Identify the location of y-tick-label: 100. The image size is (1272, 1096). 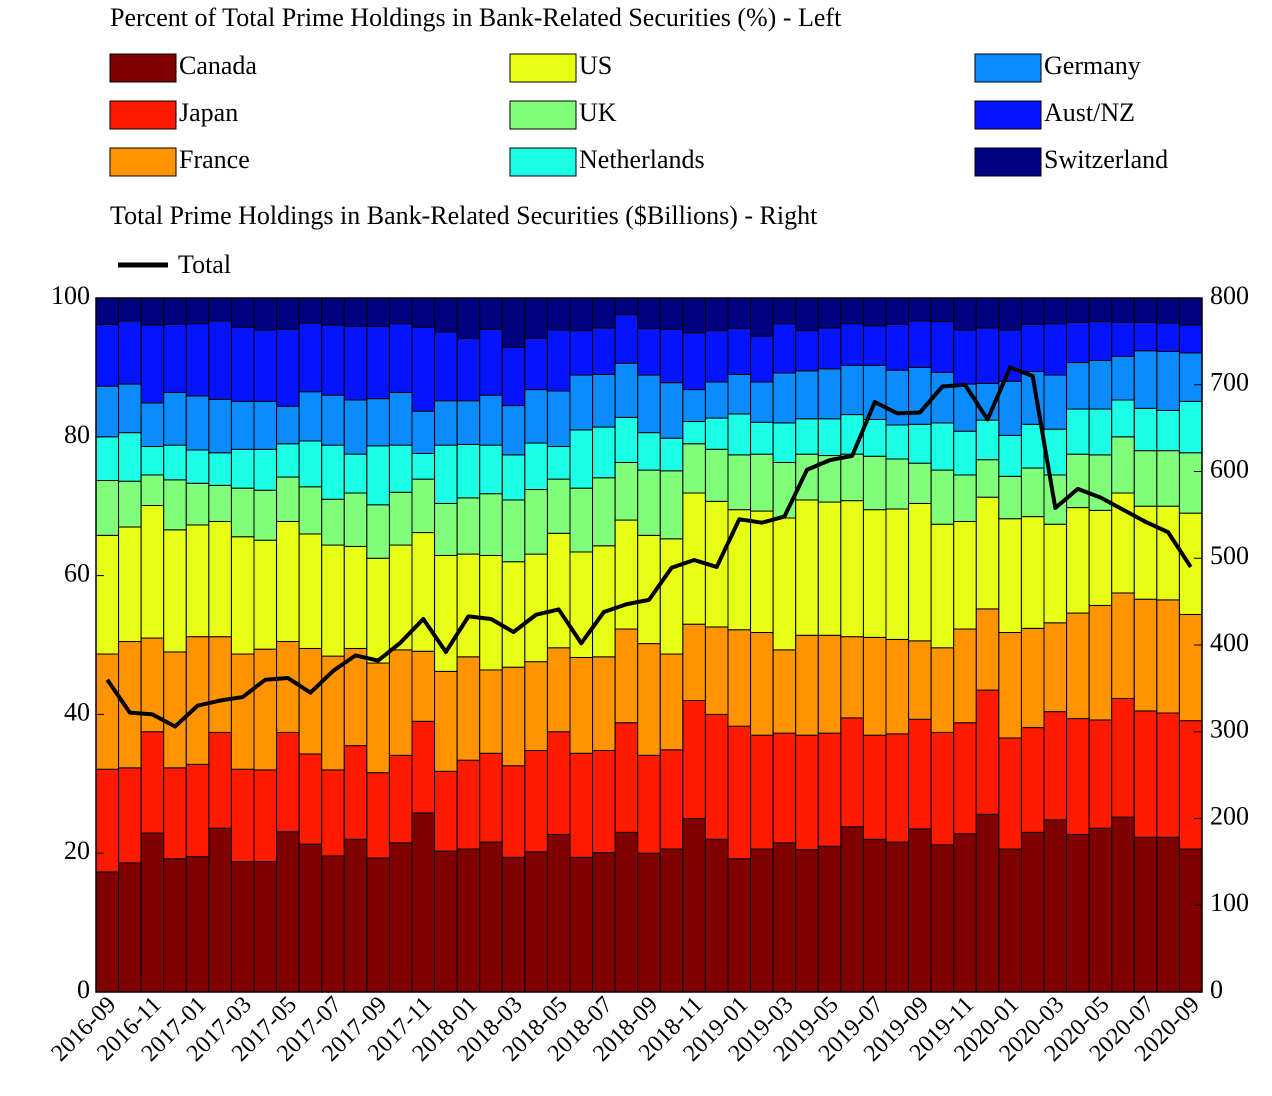
(70, 295).